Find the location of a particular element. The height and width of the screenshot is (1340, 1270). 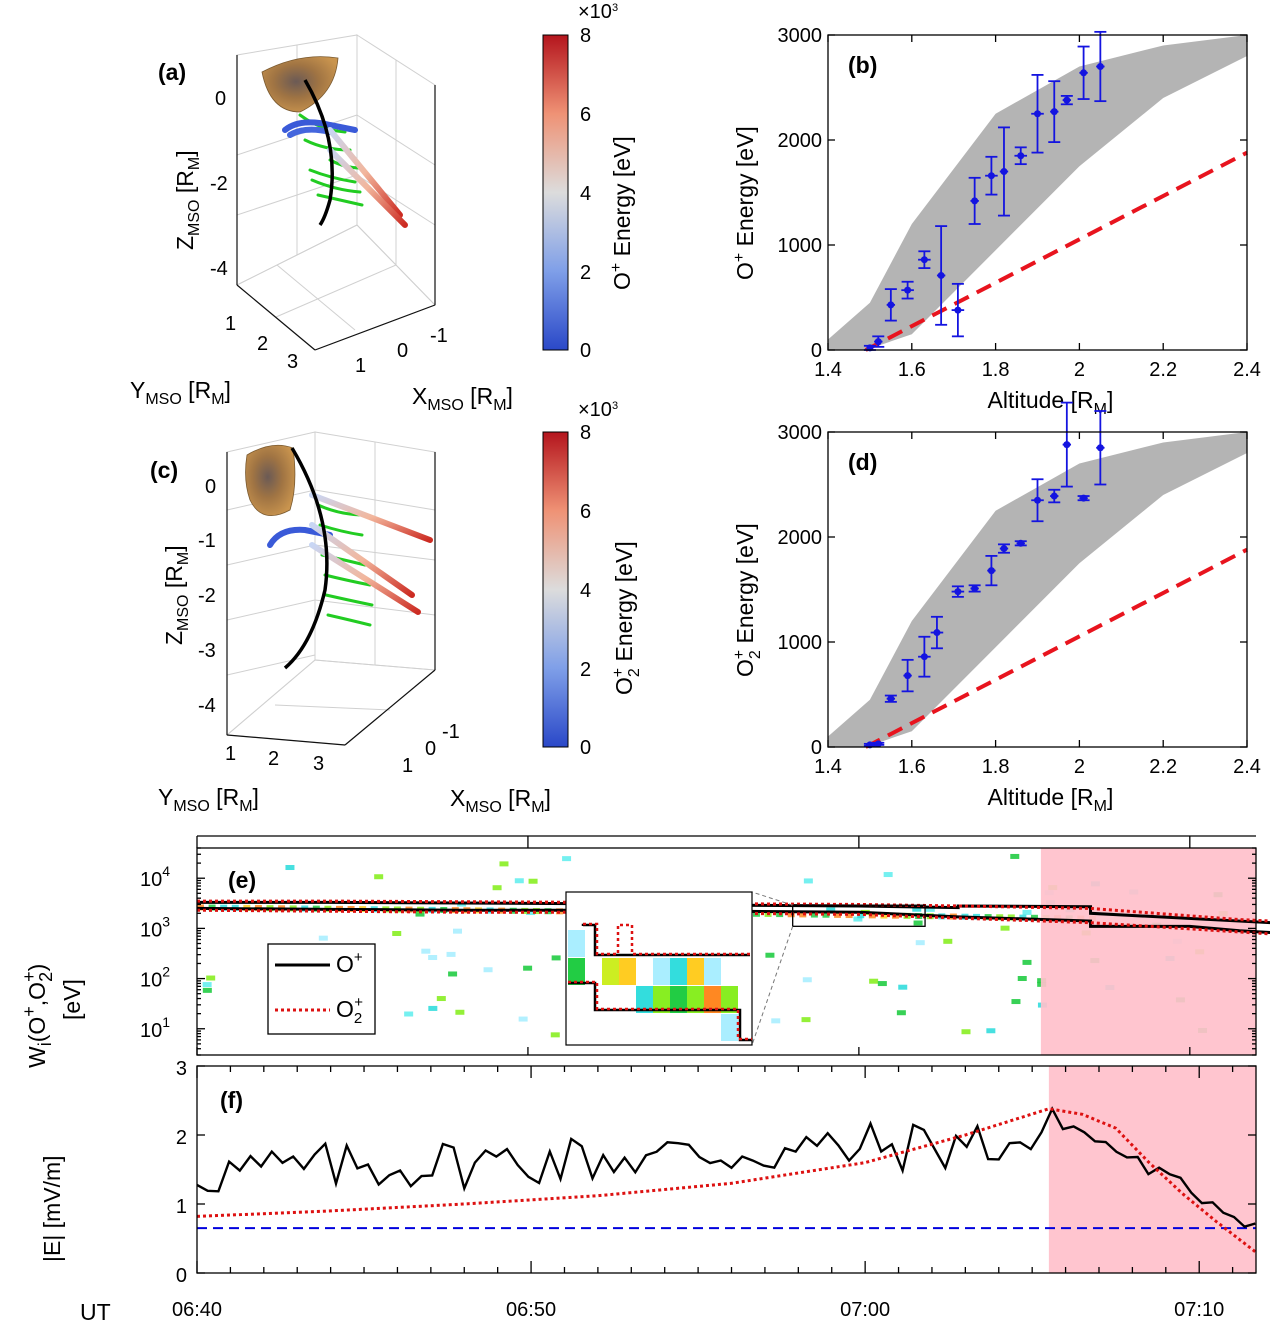

colorbar-c-gradient is located at coordinates (555, 589).